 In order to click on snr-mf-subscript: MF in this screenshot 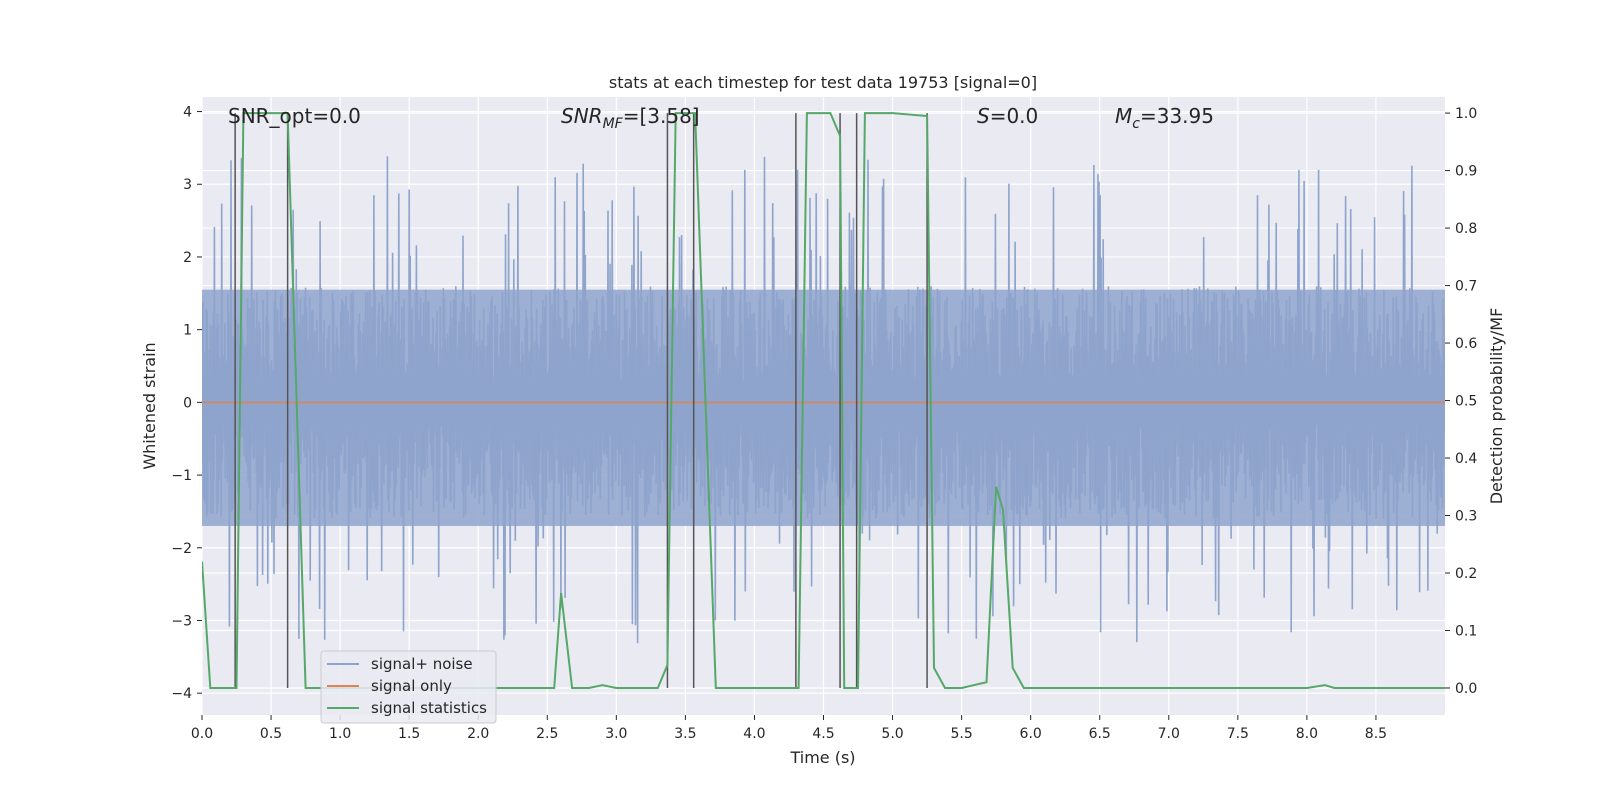, I will do `click(613, 124)`.